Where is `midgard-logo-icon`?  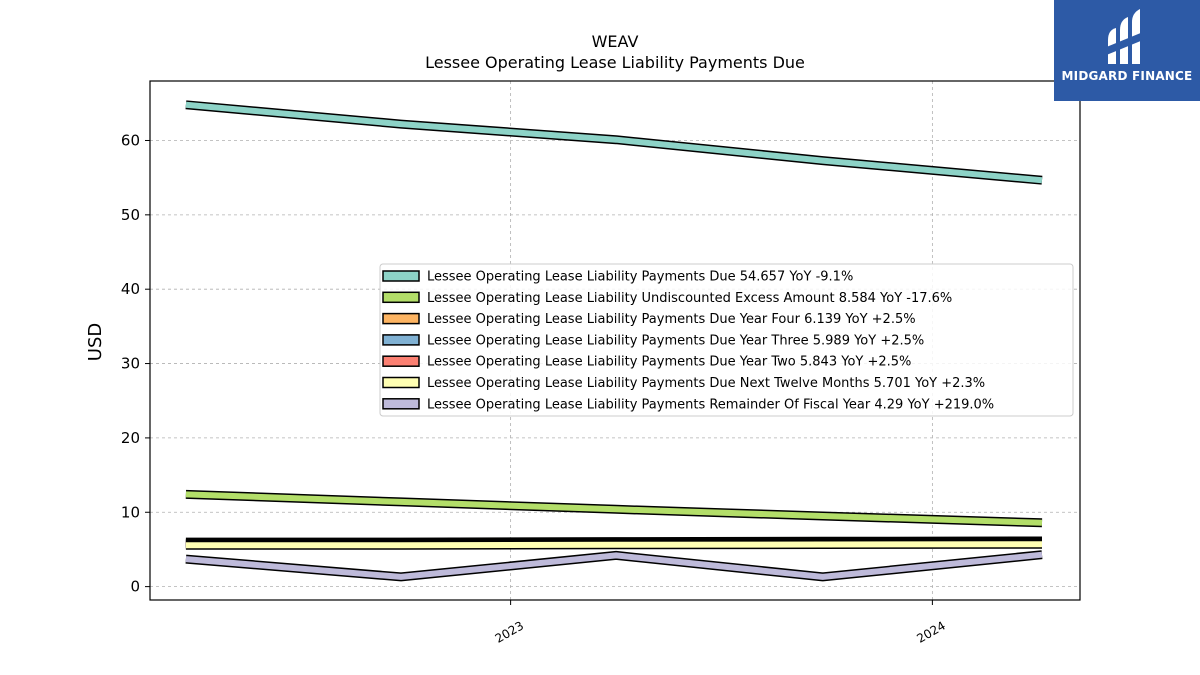
midgard-logo-icon is located at coordinates (1126, 36).